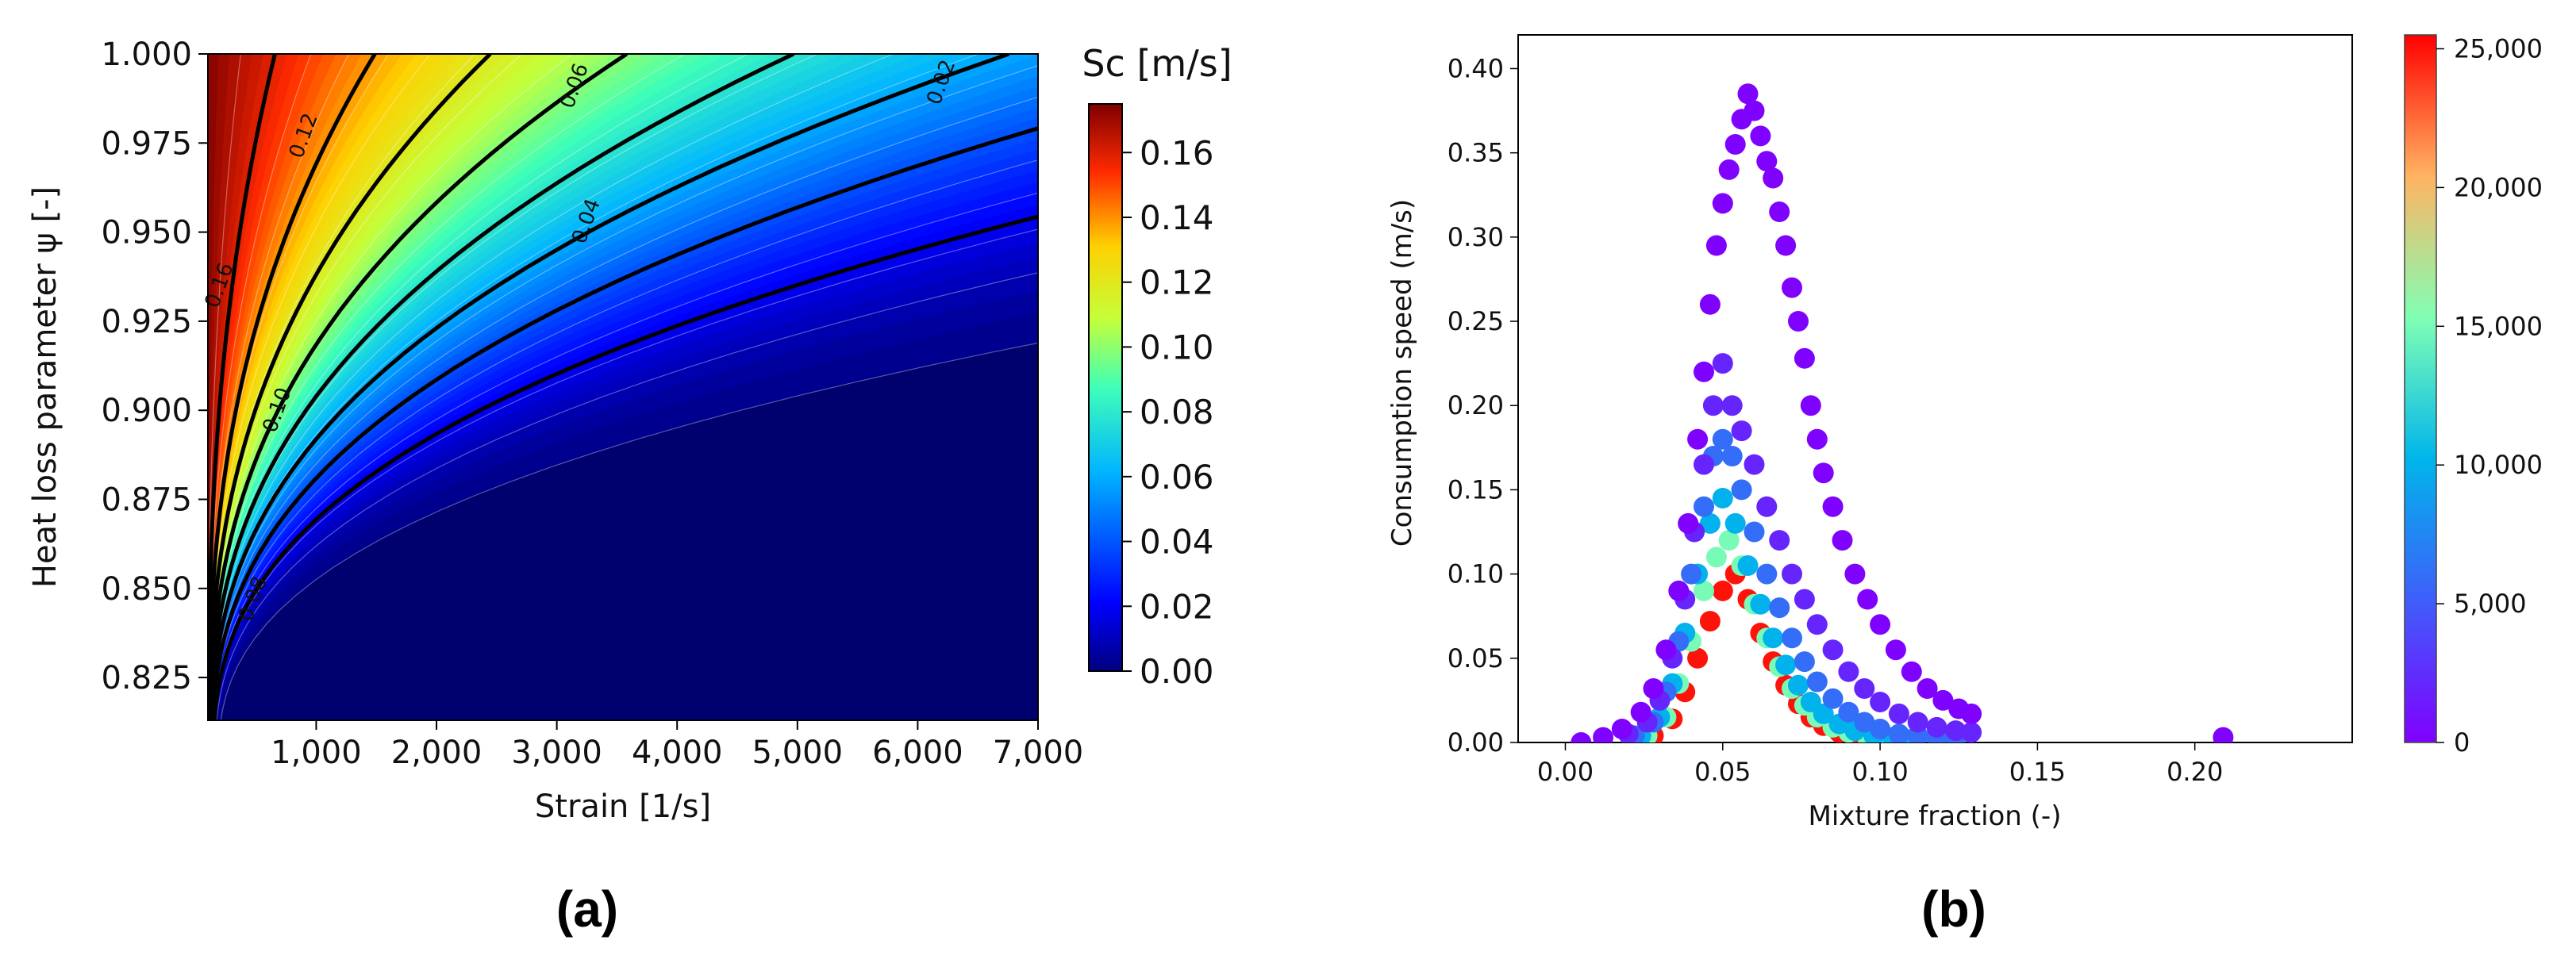 This screenshot has height=963, width=2576. I want to click on y-axis-label-b: Consumption speed (m/s), so click(1402, 373).